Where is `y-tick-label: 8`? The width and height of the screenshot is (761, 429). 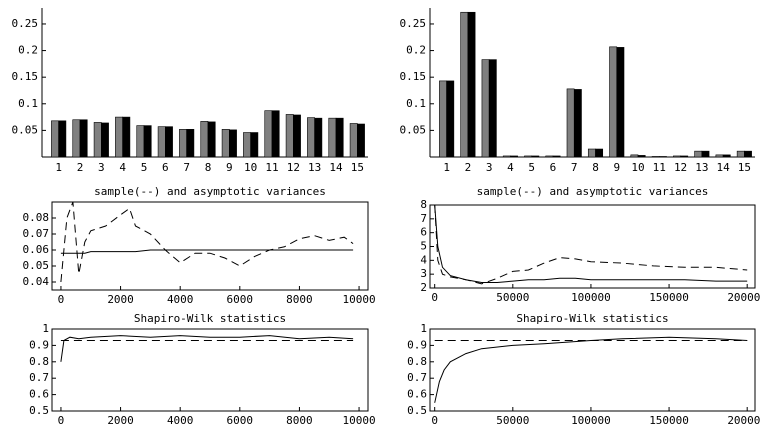 y-tick-label: 8 is located at coordinates (423, 204).